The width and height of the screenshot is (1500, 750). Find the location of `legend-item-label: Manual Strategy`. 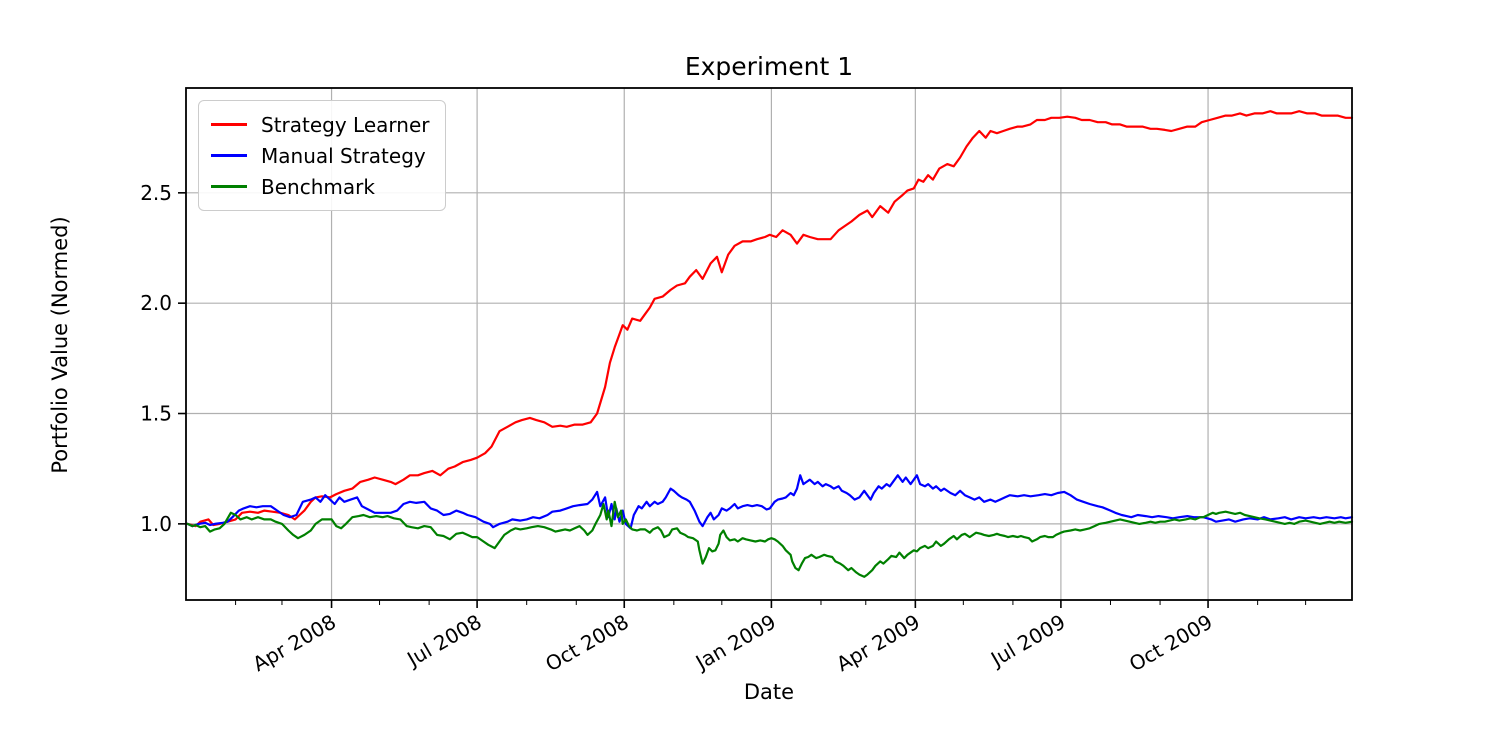

legend-item-label: Manual Strategy is located at coordinates (343, 155).